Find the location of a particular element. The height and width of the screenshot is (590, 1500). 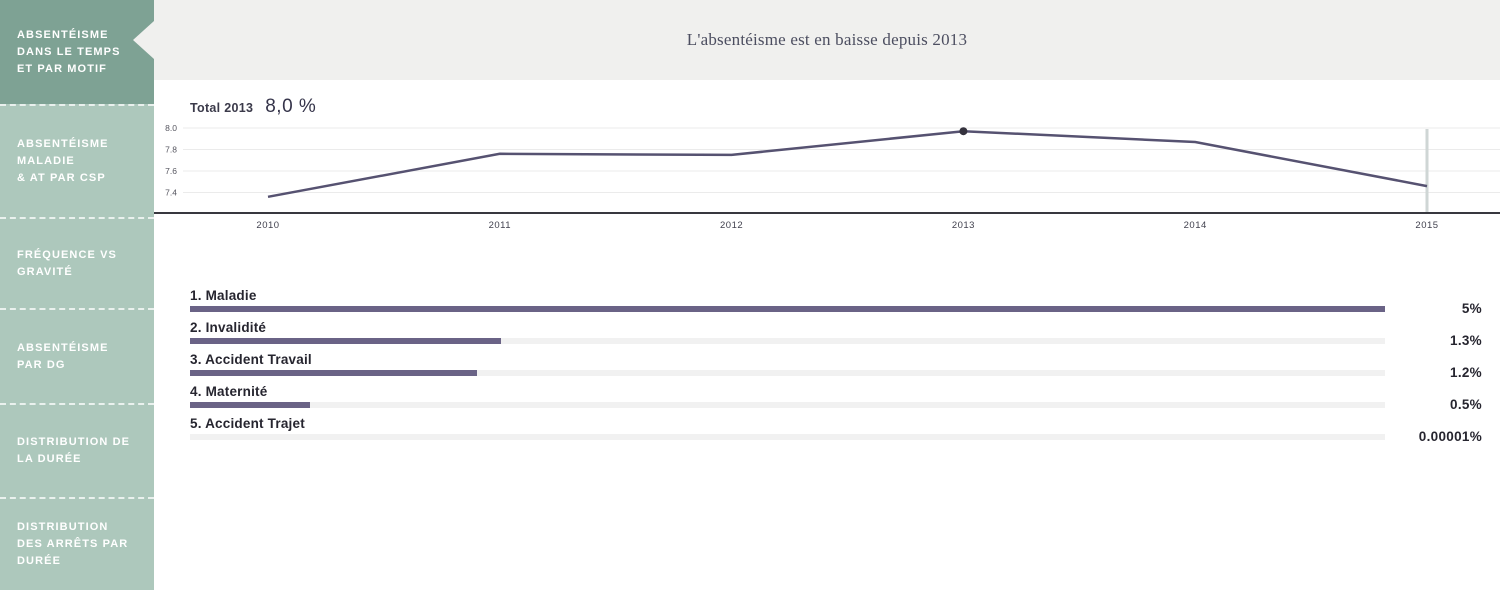

sidebar-item-label: DISTRIBUTION DES ARRÊTS PAR DURÉE is located at coordinates (73, 544).